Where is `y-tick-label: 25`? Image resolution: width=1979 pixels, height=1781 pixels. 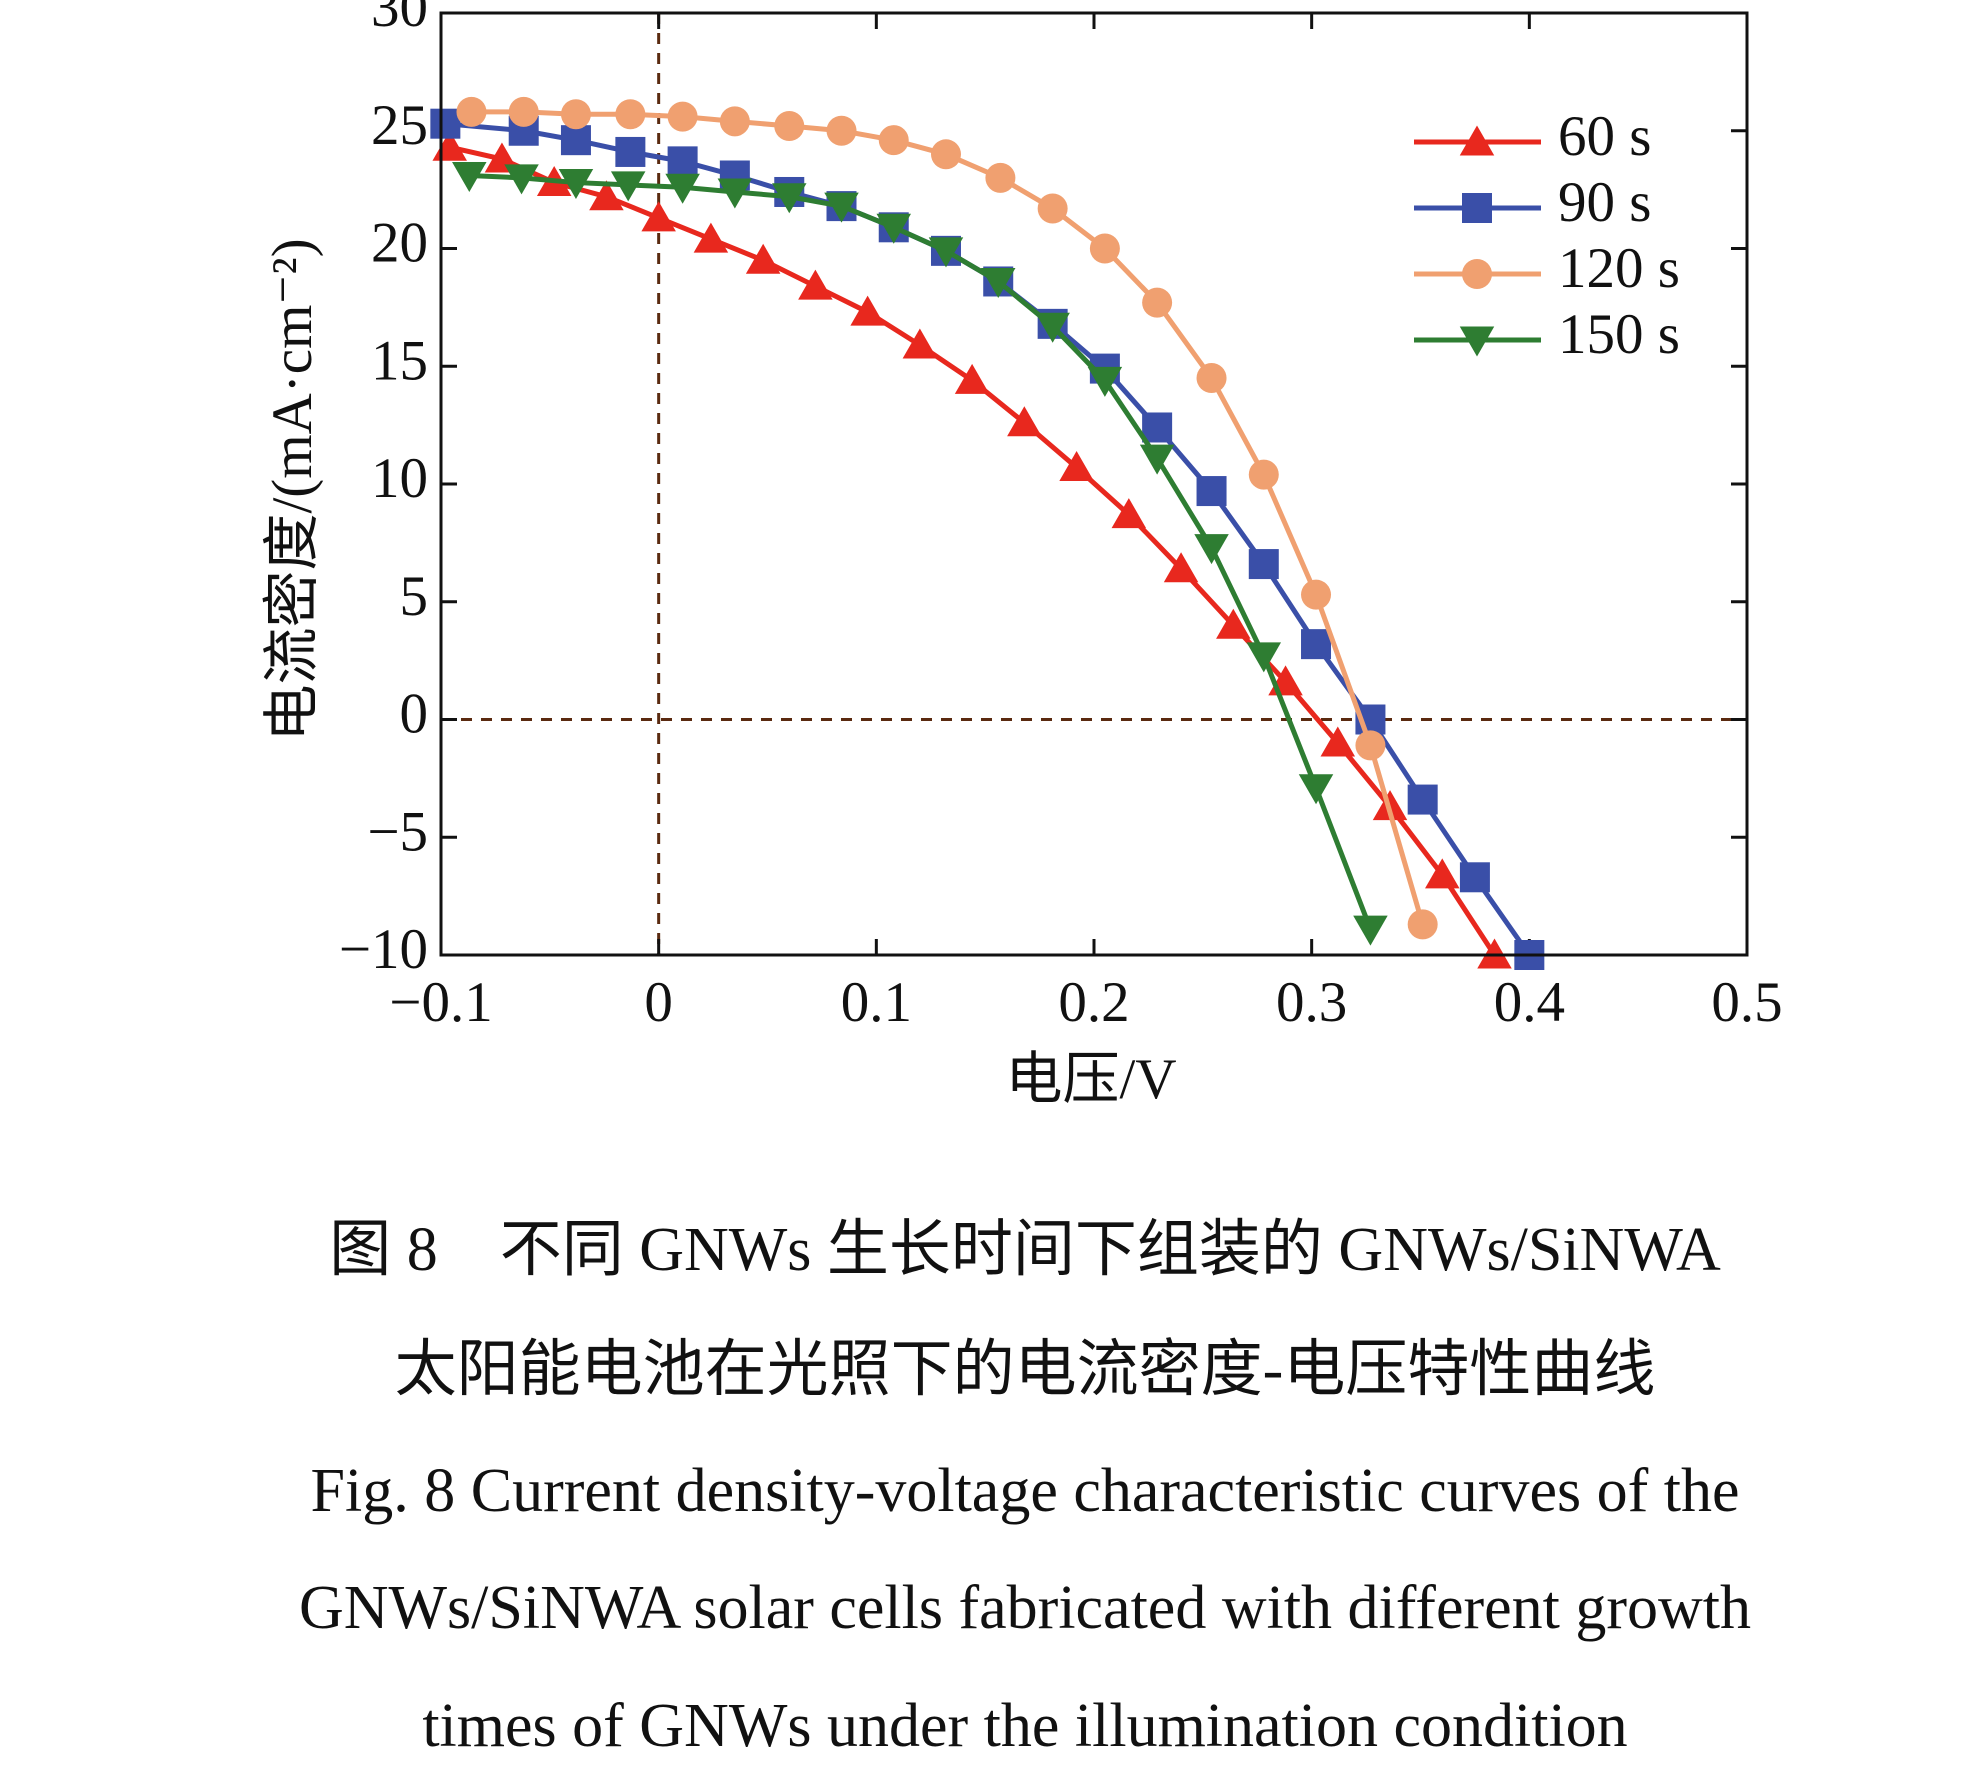
y-tick-label: 25 is located at coordinates (399, 125).